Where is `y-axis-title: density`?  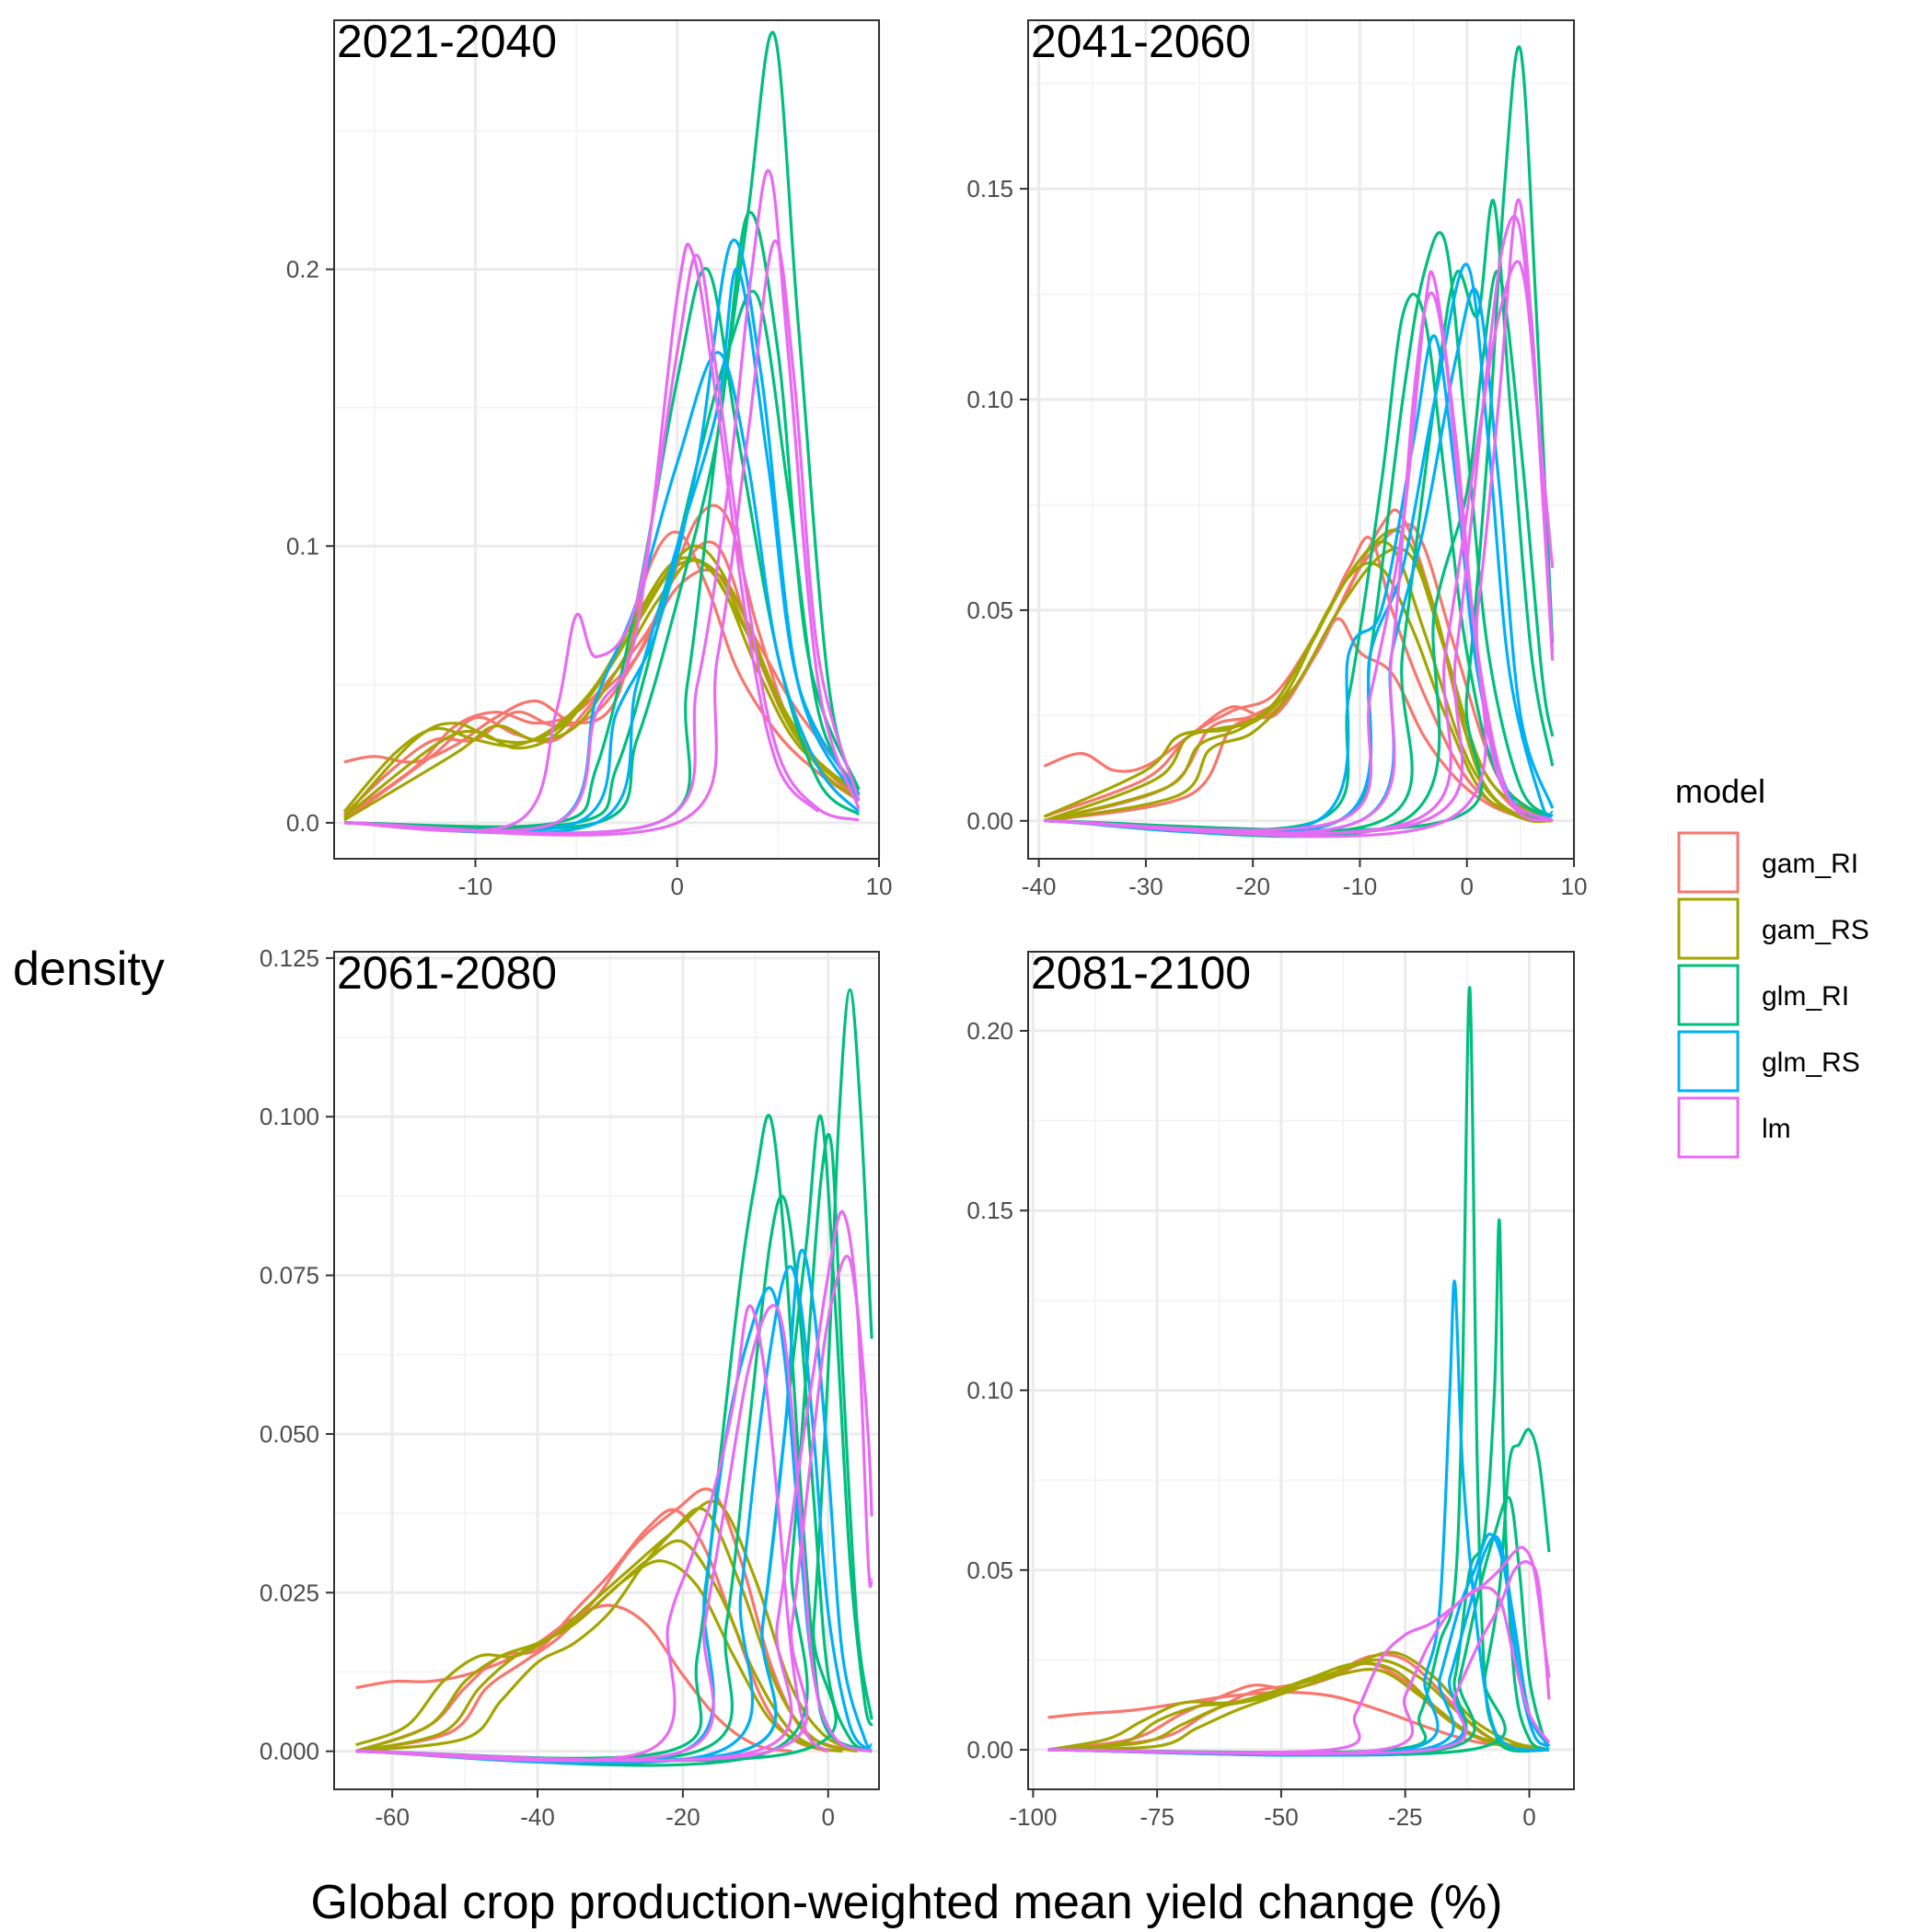
y-axis-title: density is located at coordinates (89, 970).